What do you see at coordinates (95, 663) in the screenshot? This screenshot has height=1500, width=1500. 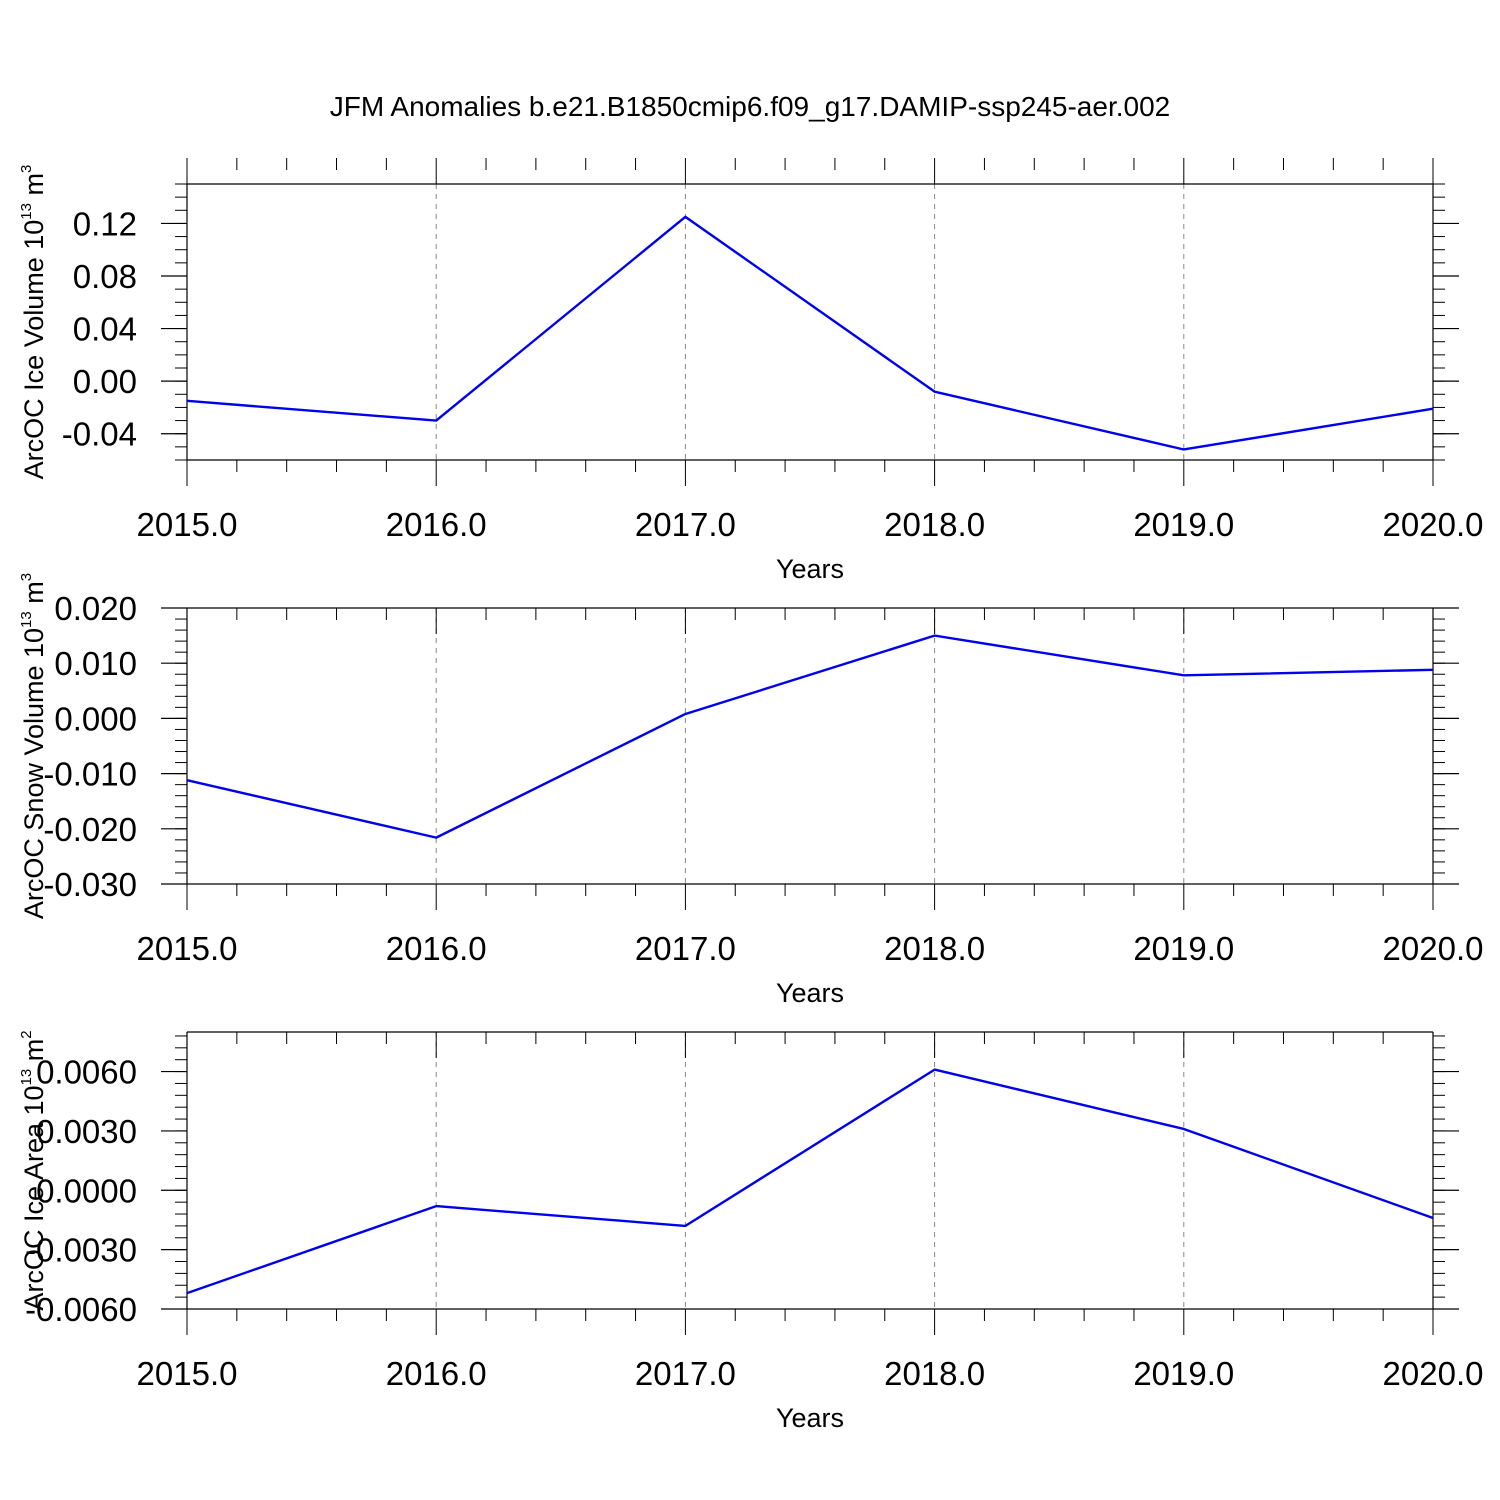 I see `y-tick-label: 0.010` at bounding box center [95, 663].